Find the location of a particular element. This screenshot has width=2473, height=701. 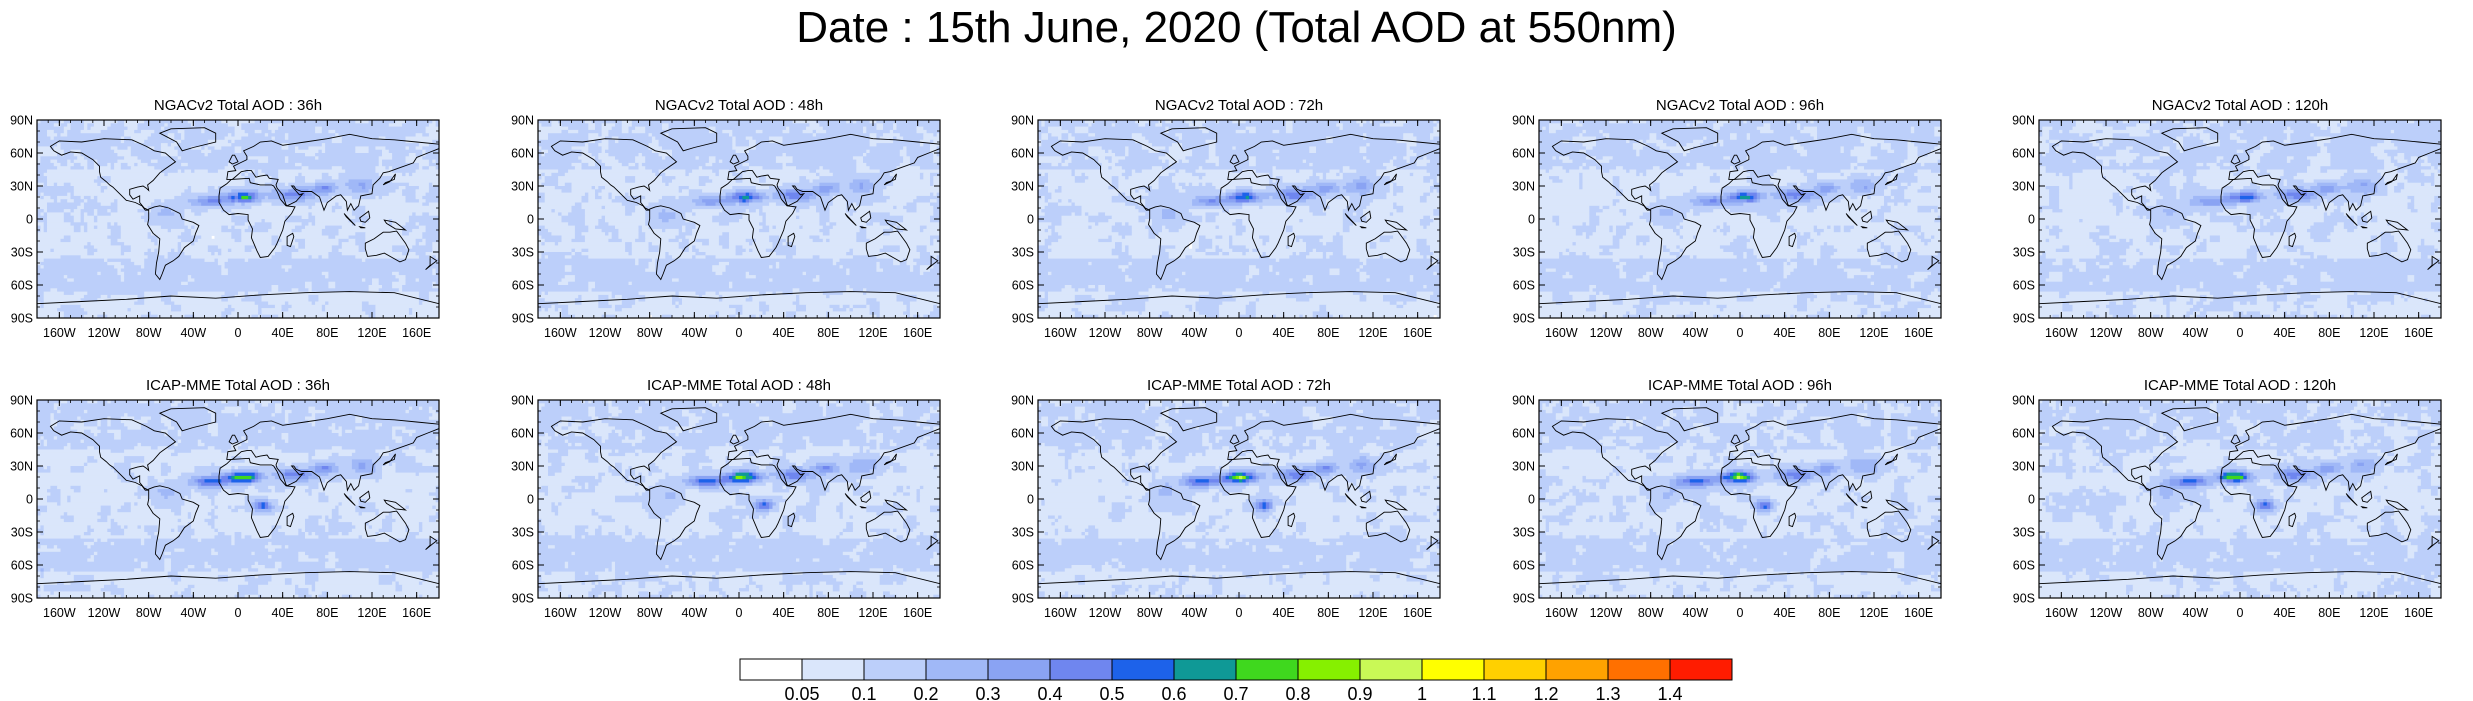

panel-title: ICAP-MME Total AOD : 72h is located at coordinates (1239, 385).